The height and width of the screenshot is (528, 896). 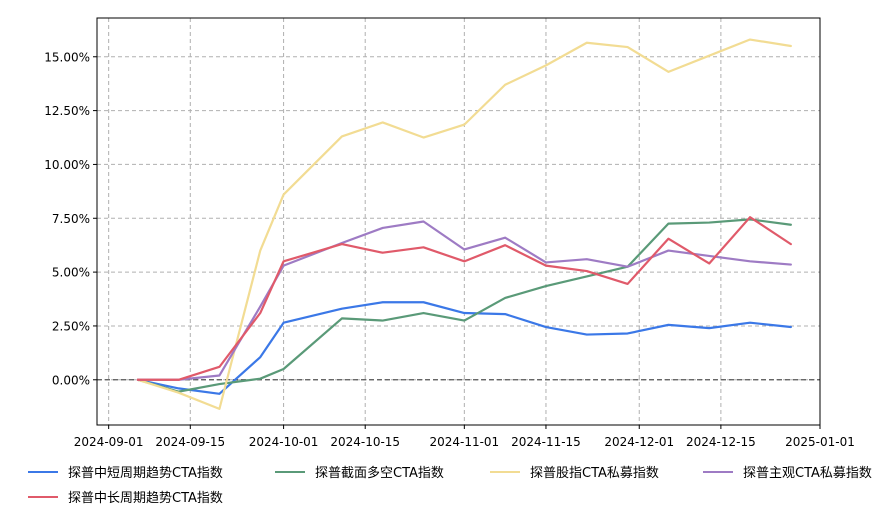 What do you see at coordinates (379, 473) in the screenshot?
I see `legend-label: 探普截面多空CTA指数` at bounding box center [379, 473].